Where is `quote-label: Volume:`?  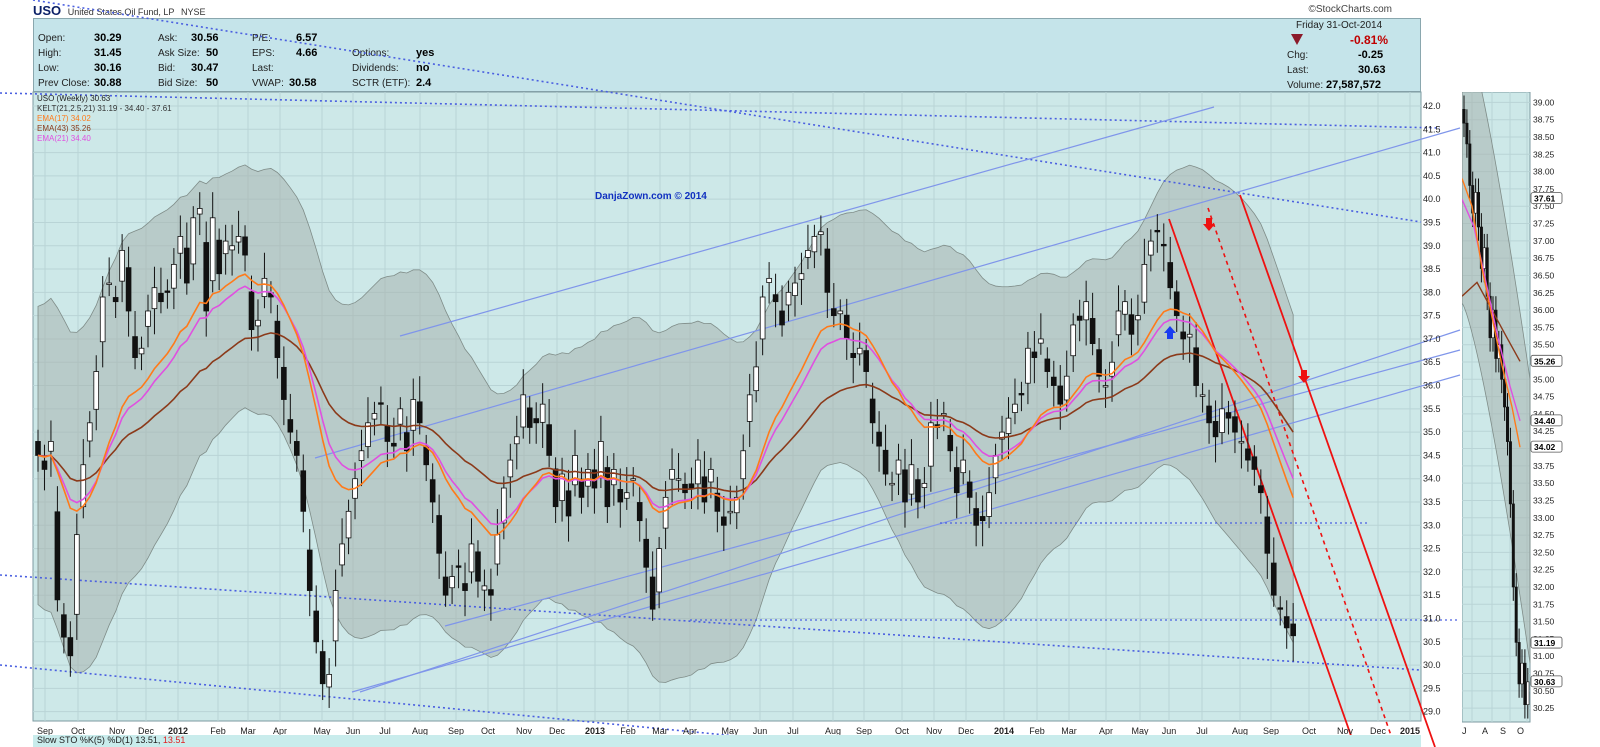
quote-label: Volume: is located at coordinates (1305, 85).